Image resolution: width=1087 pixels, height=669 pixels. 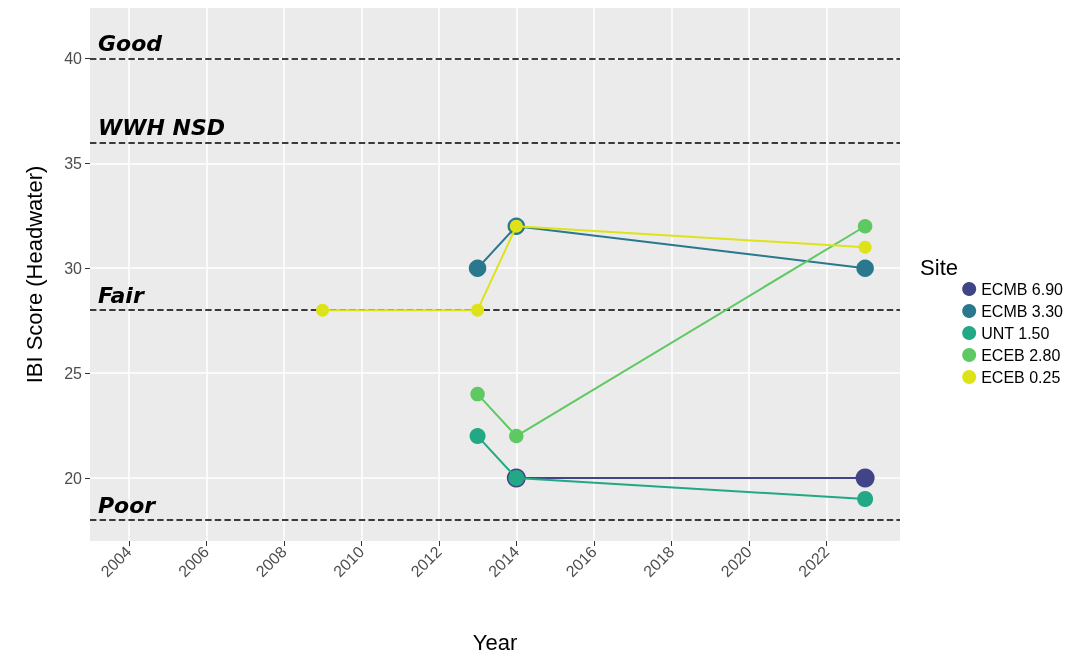 I want to click on legend-label: ECMB 3.30, so click(x=1022, y=311).